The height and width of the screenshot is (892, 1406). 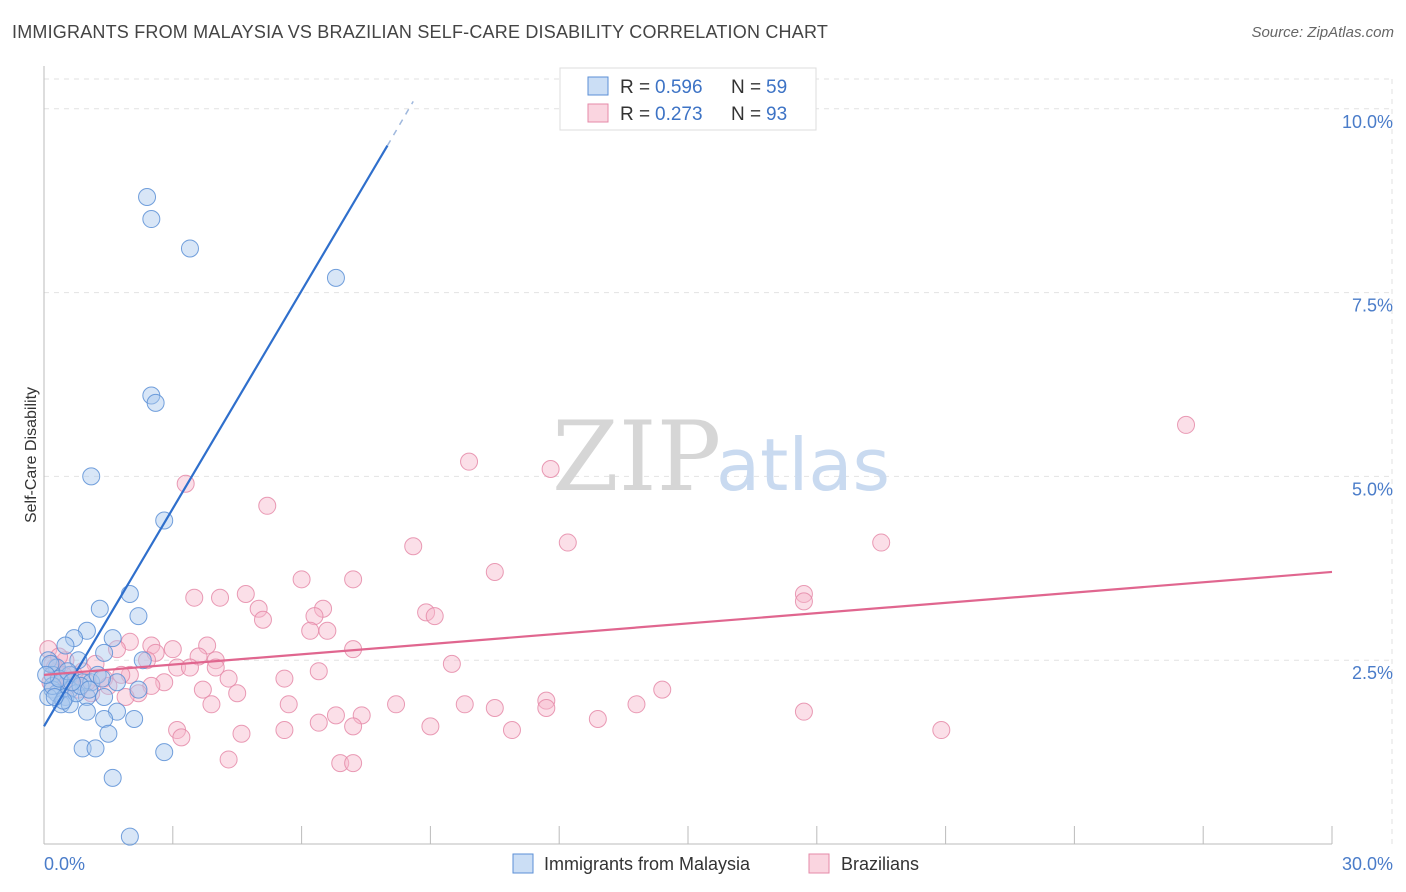 What do you see at coordinates (647, 864) in the screenshot?
I see `bottom-legend-label-malaysia: Immigrants from Malaysia` at bounding box center [647, 864].